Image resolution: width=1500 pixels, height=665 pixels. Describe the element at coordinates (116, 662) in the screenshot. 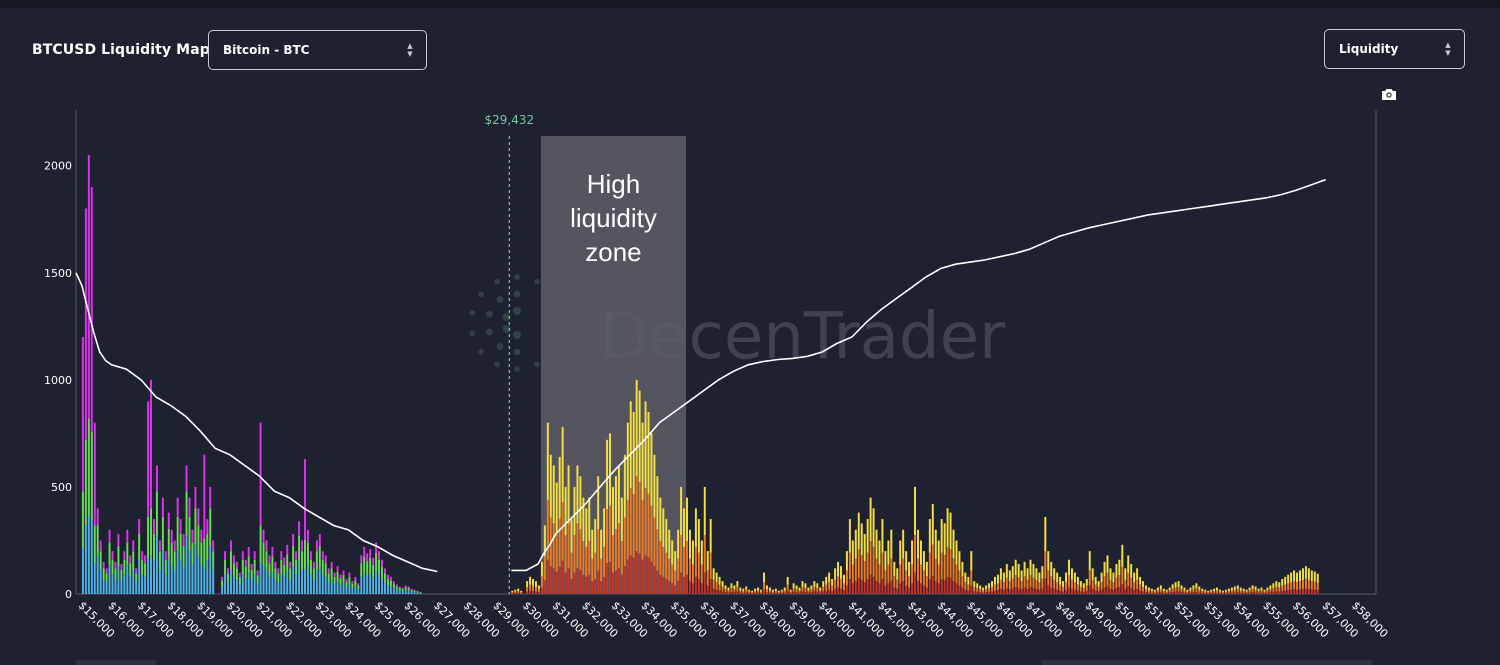

I see `bottom-scroll-thumb` at that location.